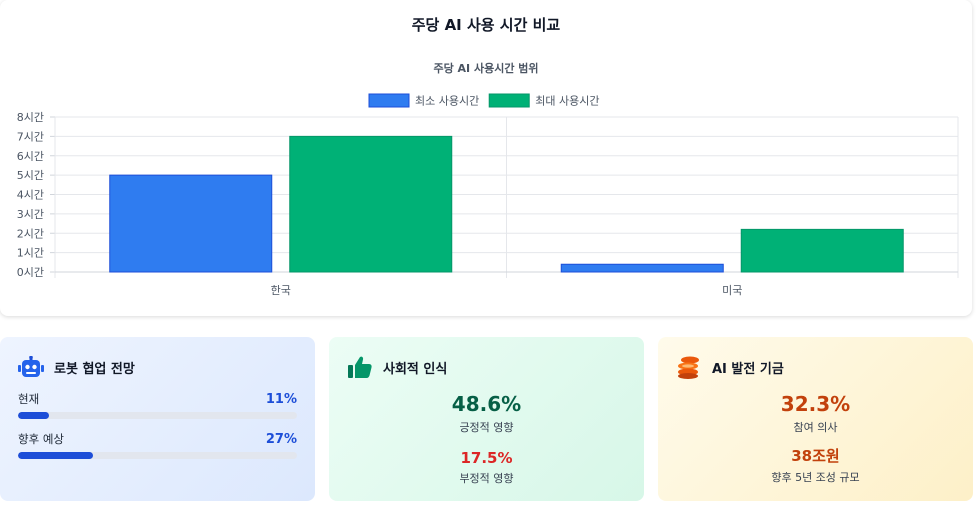 The height and width of the screenshot is (507, 979). What do you see at coordinates (30, 156) in the screenshot?
I see `y-tick-label: 6시간` at bounding box center [30, 156].